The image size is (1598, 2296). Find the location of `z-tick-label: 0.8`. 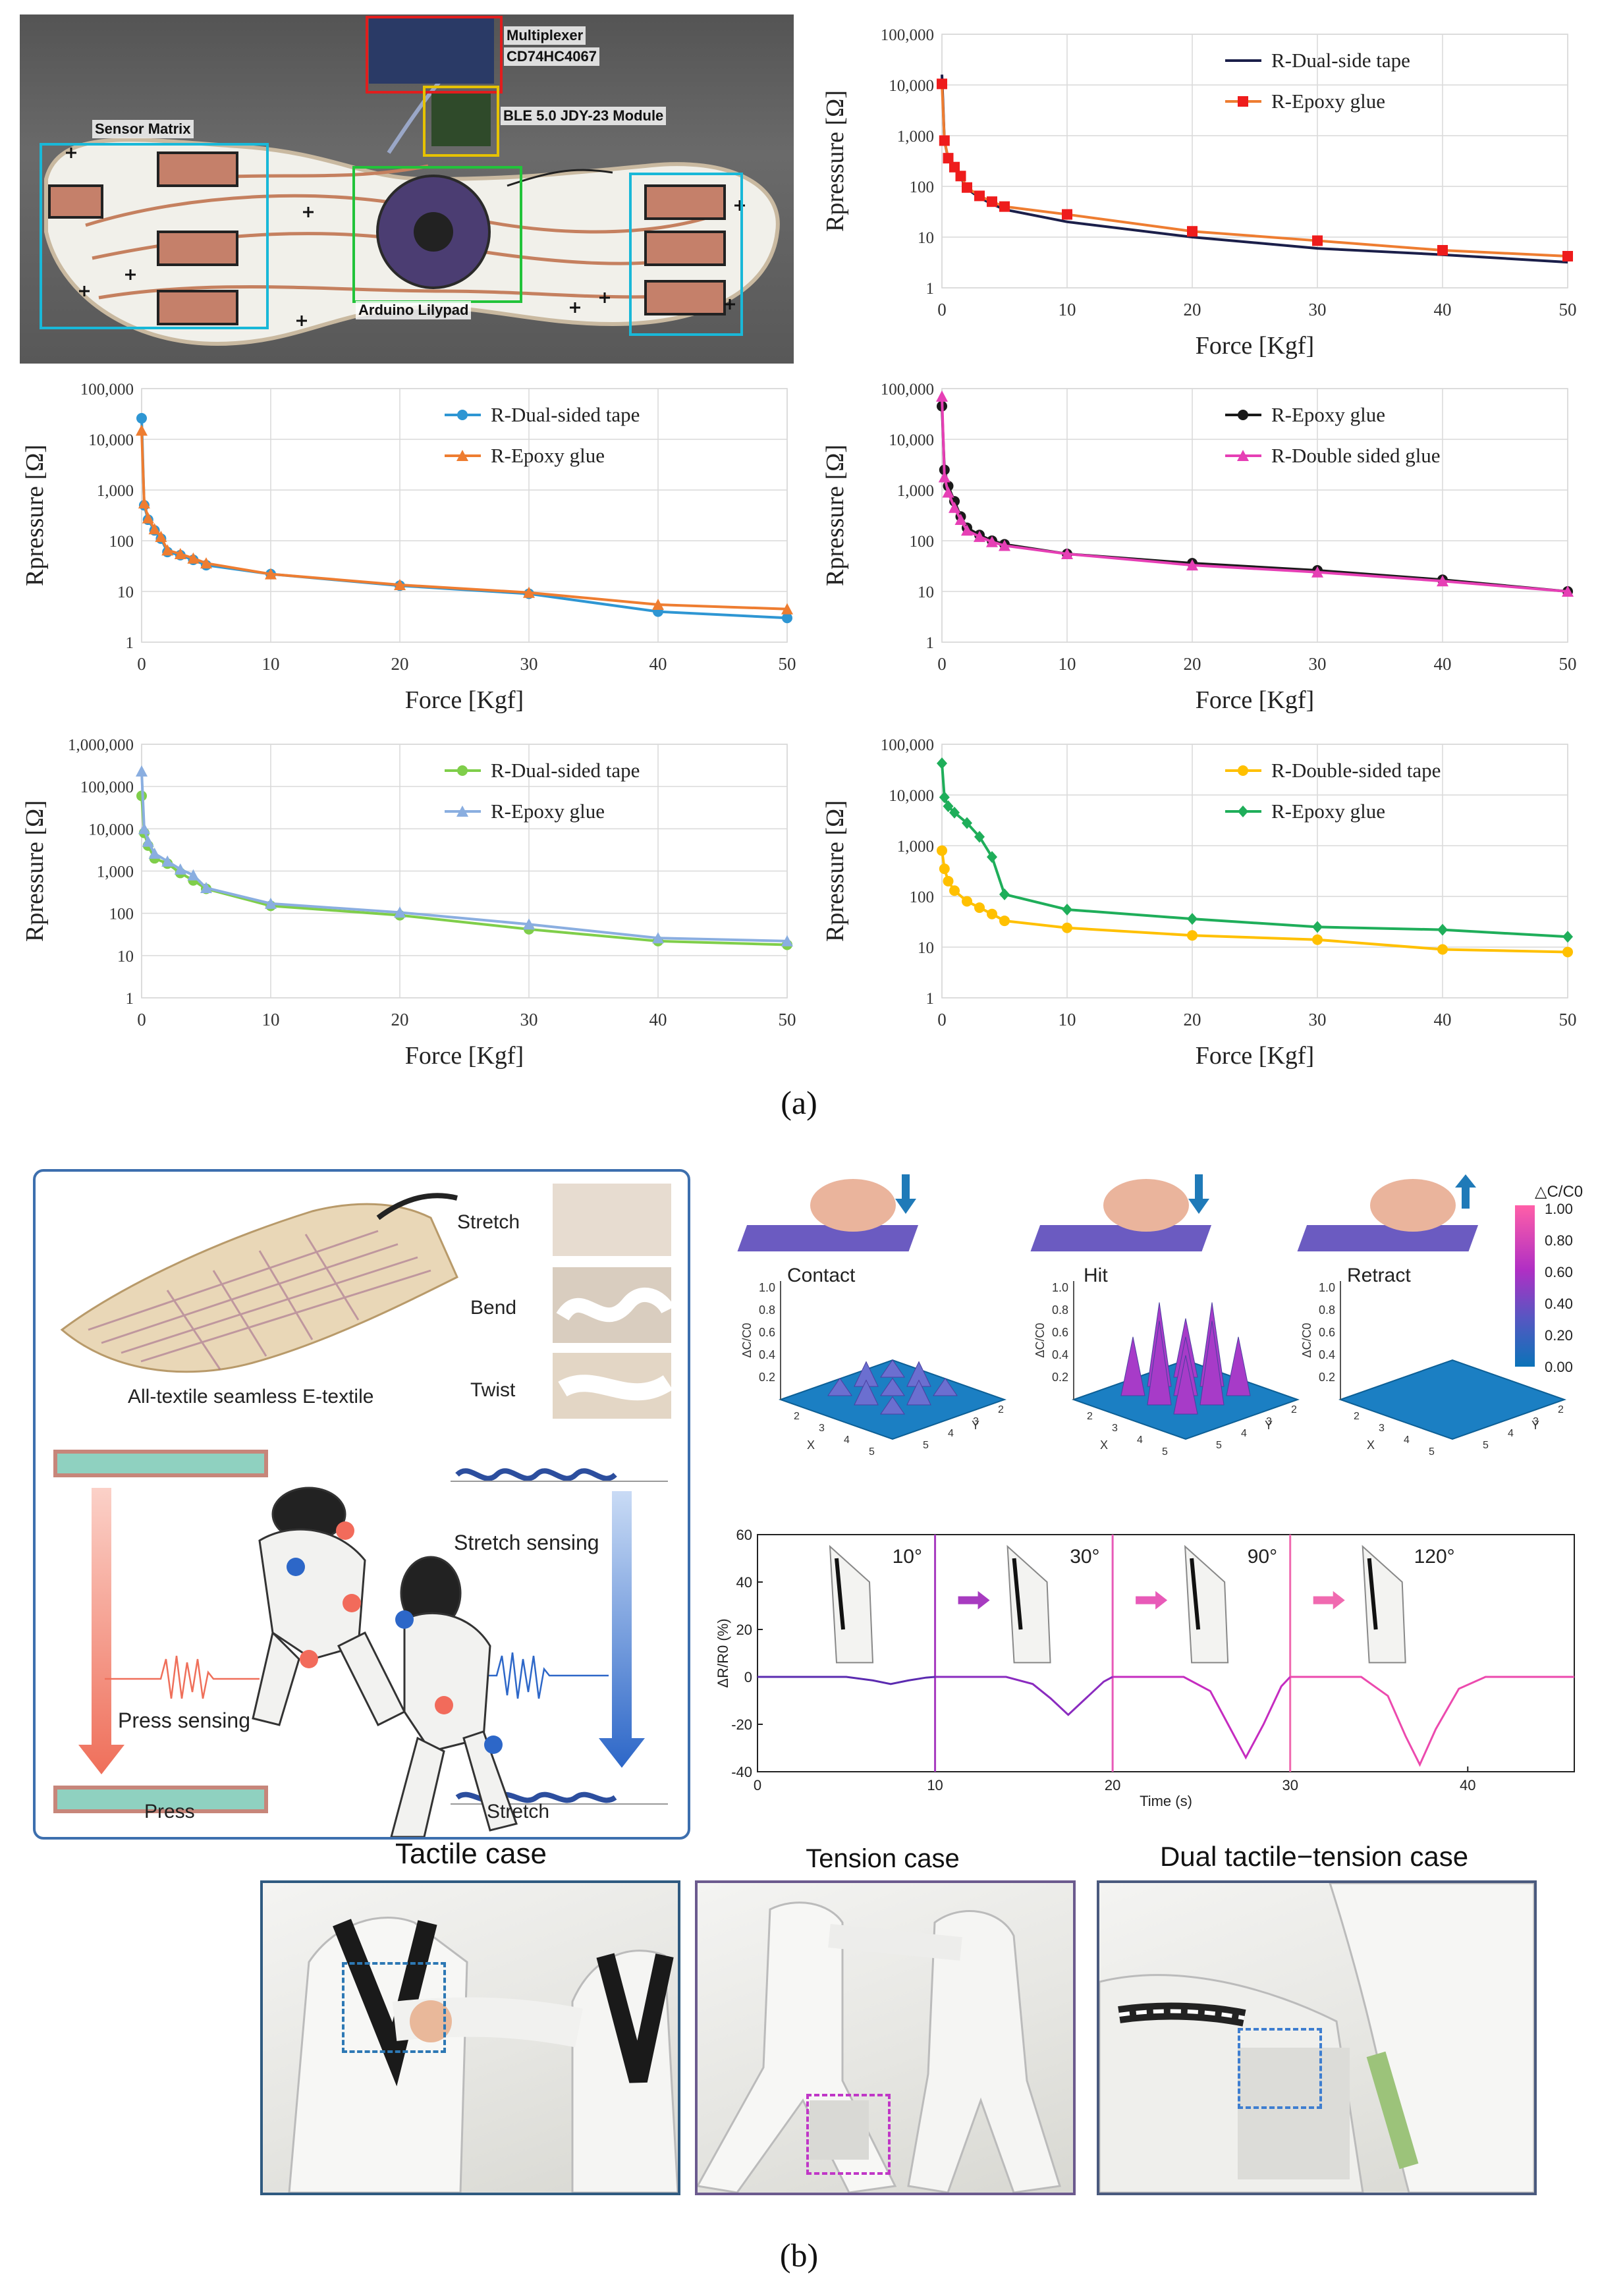

z-tick-label: 0.8 is located at coordinates (1060, 1310).